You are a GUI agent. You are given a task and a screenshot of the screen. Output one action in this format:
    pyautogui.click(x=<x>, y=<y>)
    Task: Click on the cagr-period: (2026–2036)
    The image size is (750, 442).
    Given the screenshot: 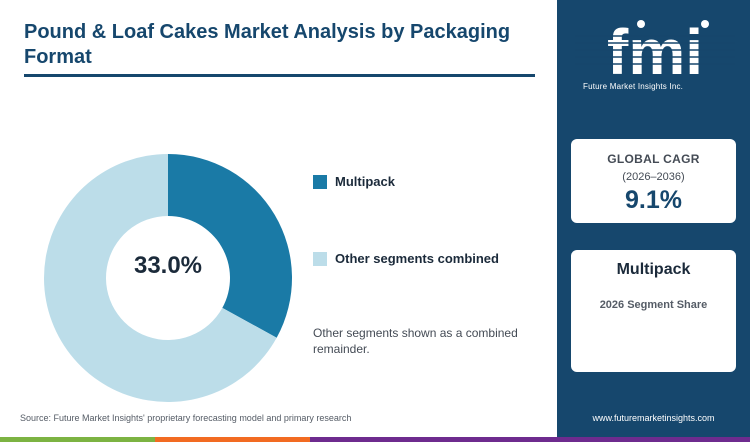 What is the action you would take?
    pyautogui.click(x=653, y=177)
    